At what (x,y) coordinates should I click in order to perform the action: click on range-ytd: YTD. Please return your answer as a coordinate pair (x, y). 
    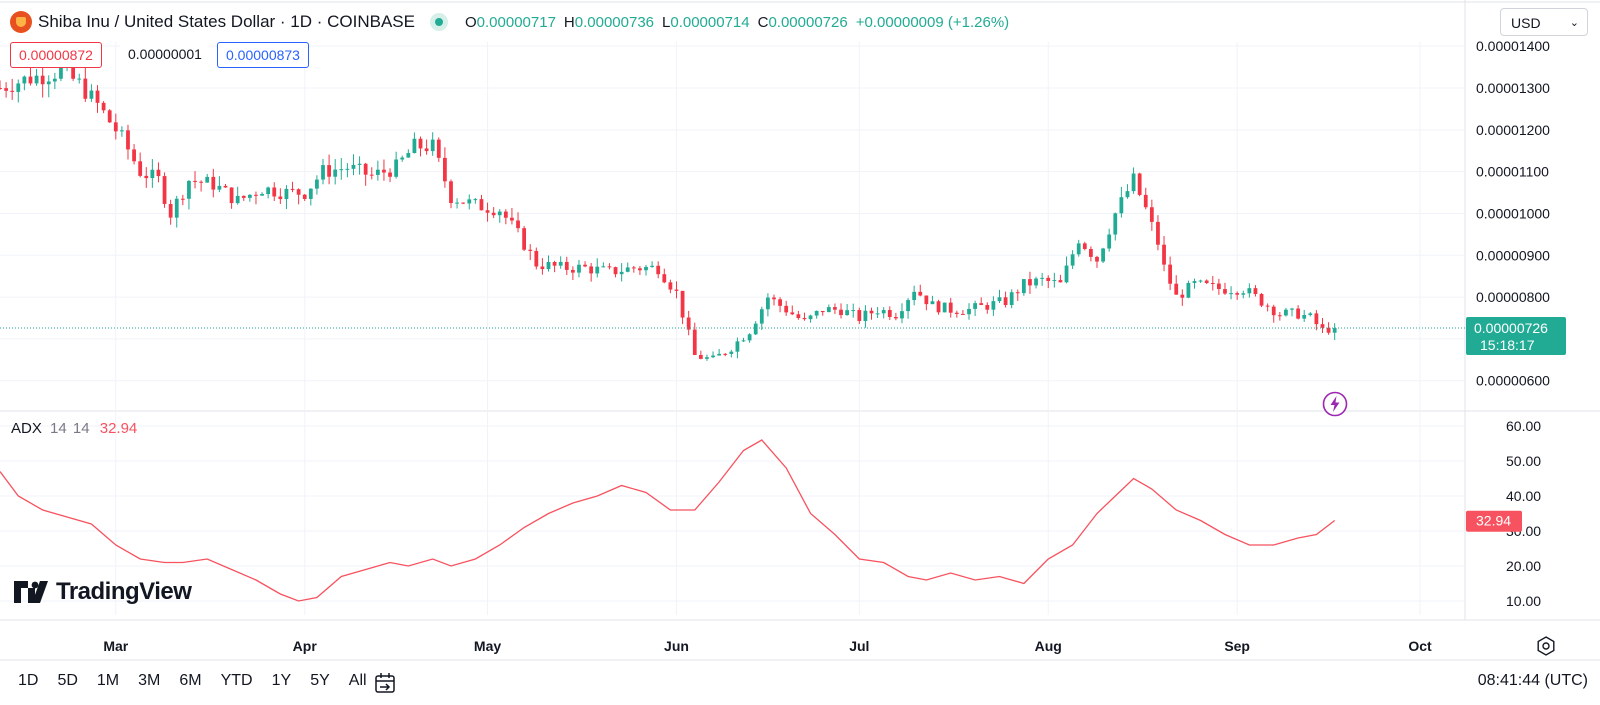
    Looking at the image, I should click on (236, 680).